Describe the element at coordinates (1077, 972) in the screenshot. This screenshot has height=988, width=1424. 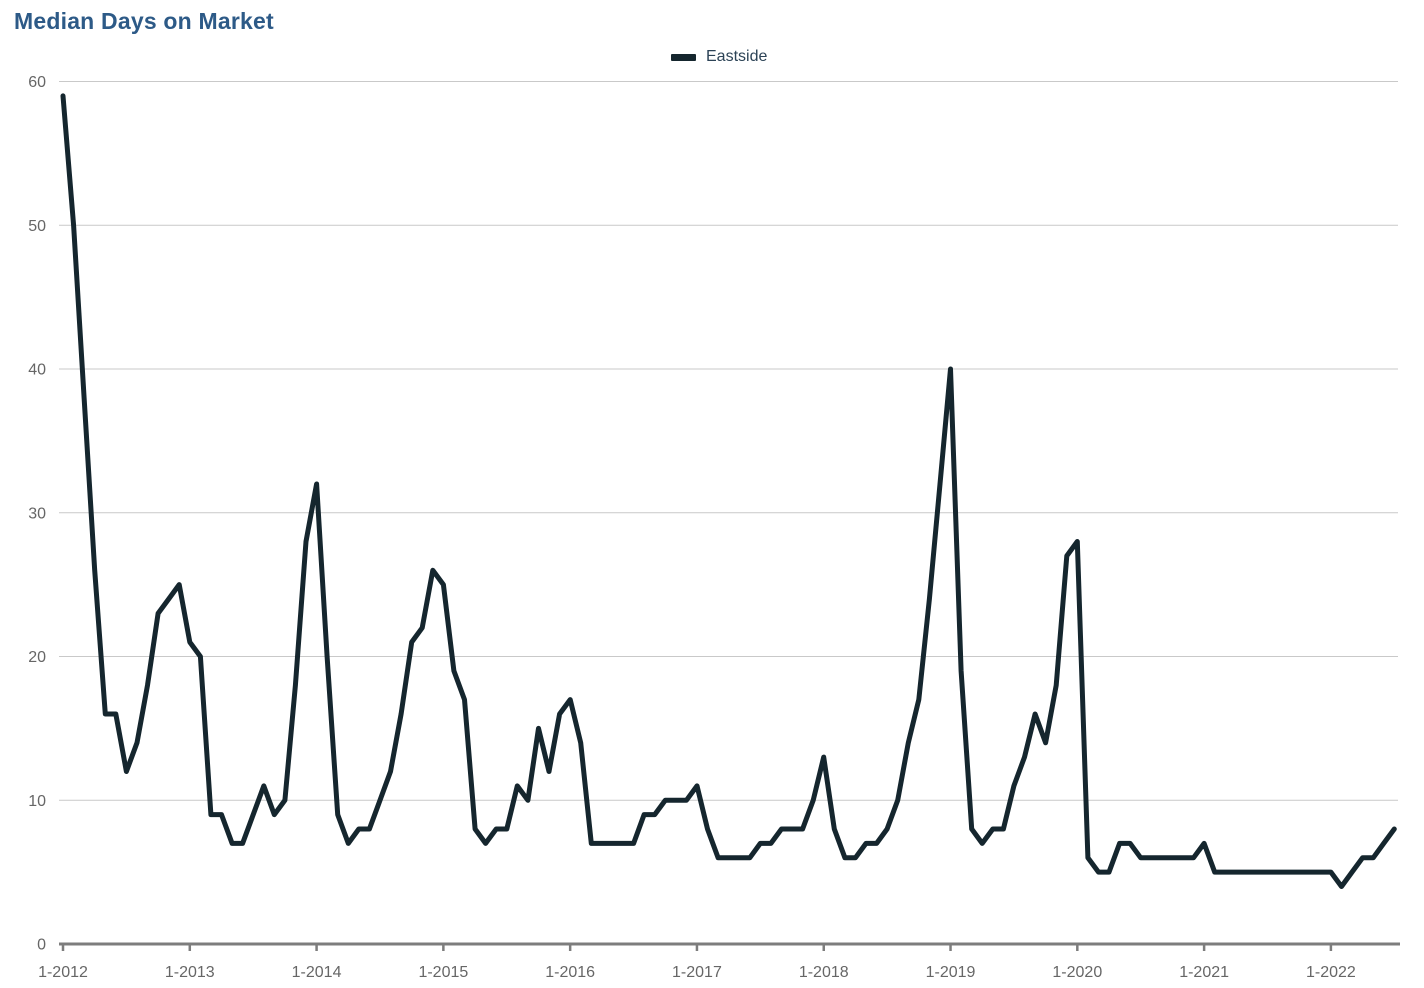
I see `x-axis-label: 1-2020` at that location.